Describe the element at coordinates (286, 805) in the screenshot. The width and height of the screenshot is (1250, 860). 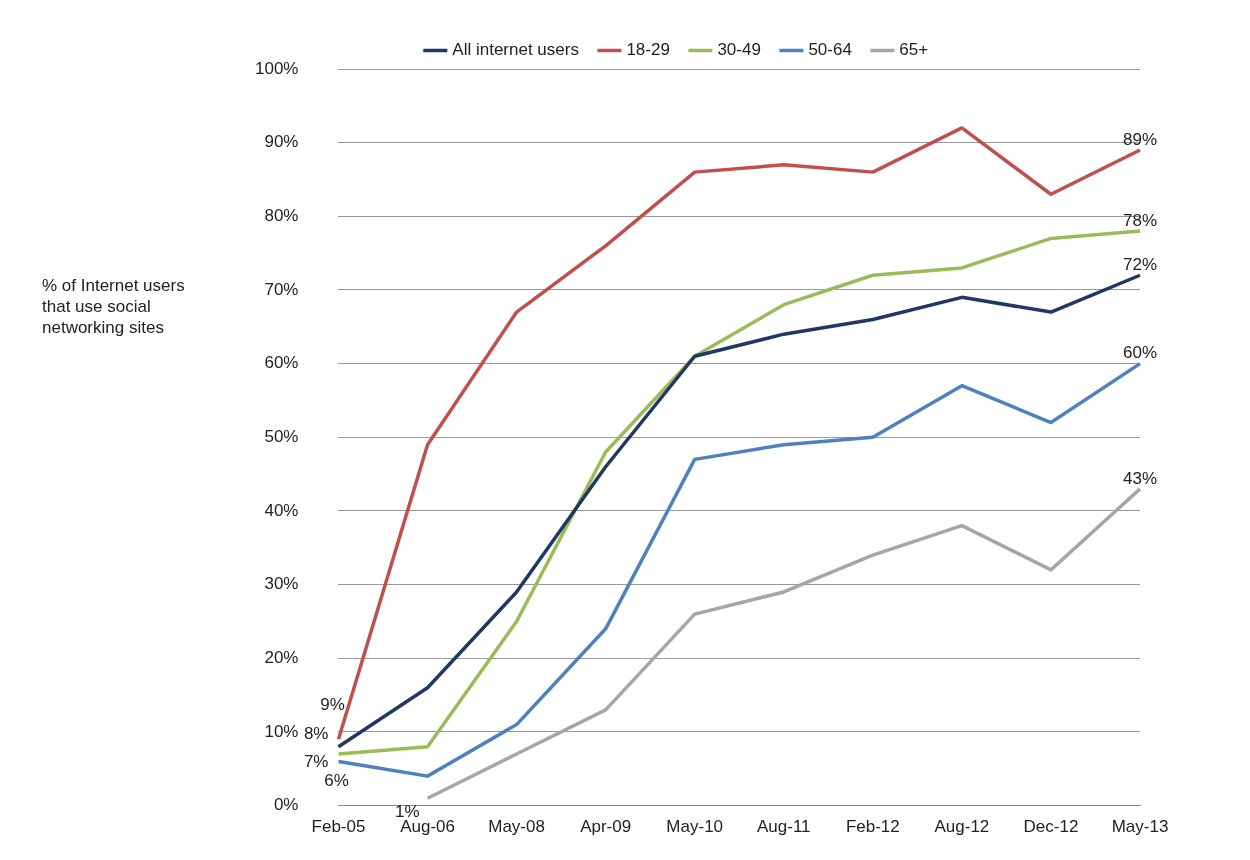
I see `y-tick-label: 0%` at that location.